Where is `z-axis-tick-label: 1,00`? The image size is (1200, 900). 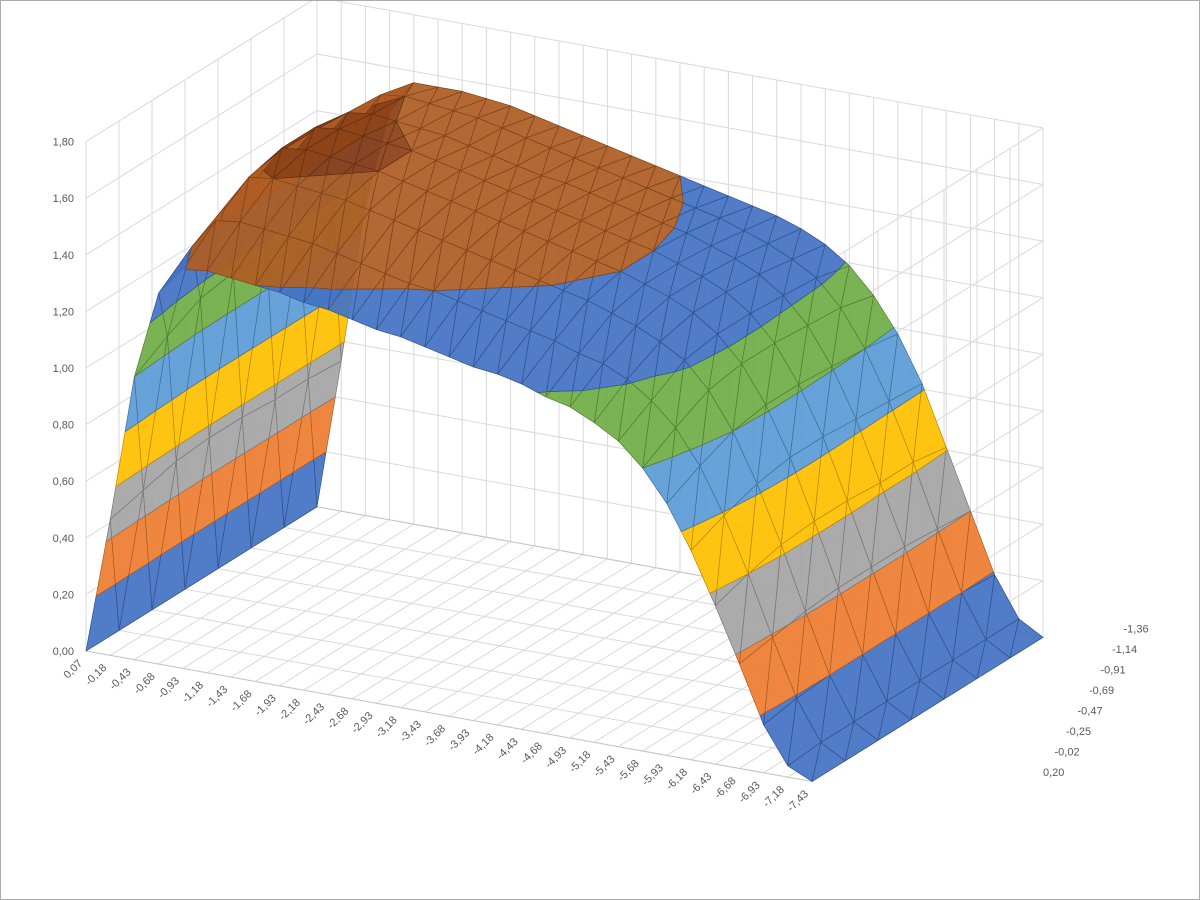 z-axis-tick-label: 1,00 is located at coordinates (63, 369).